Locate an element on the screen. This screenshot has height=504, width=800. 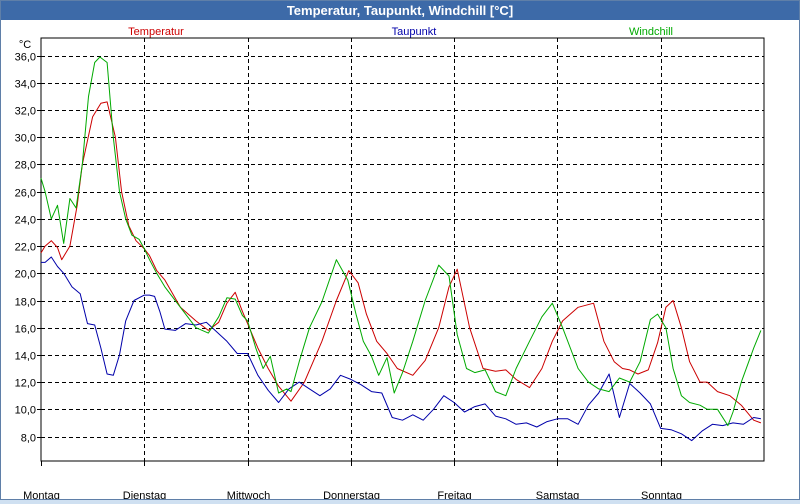
y-tick-label: 24,0 is located at coordinates (25, 221).